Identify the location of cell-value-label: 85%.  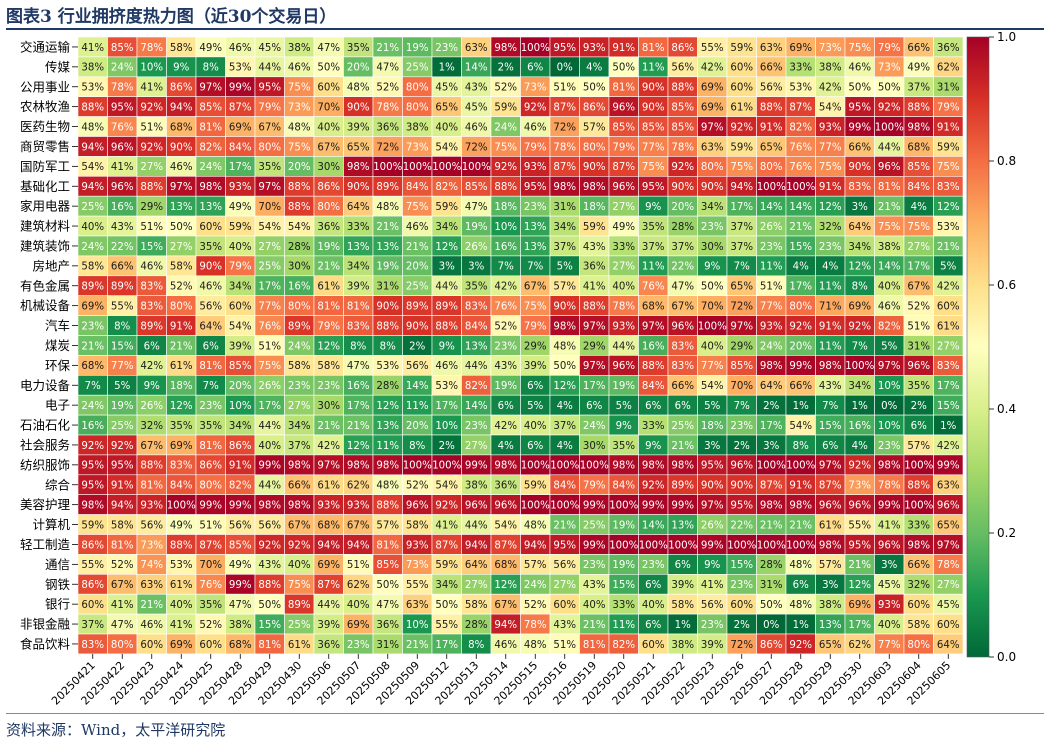
(210, 107).